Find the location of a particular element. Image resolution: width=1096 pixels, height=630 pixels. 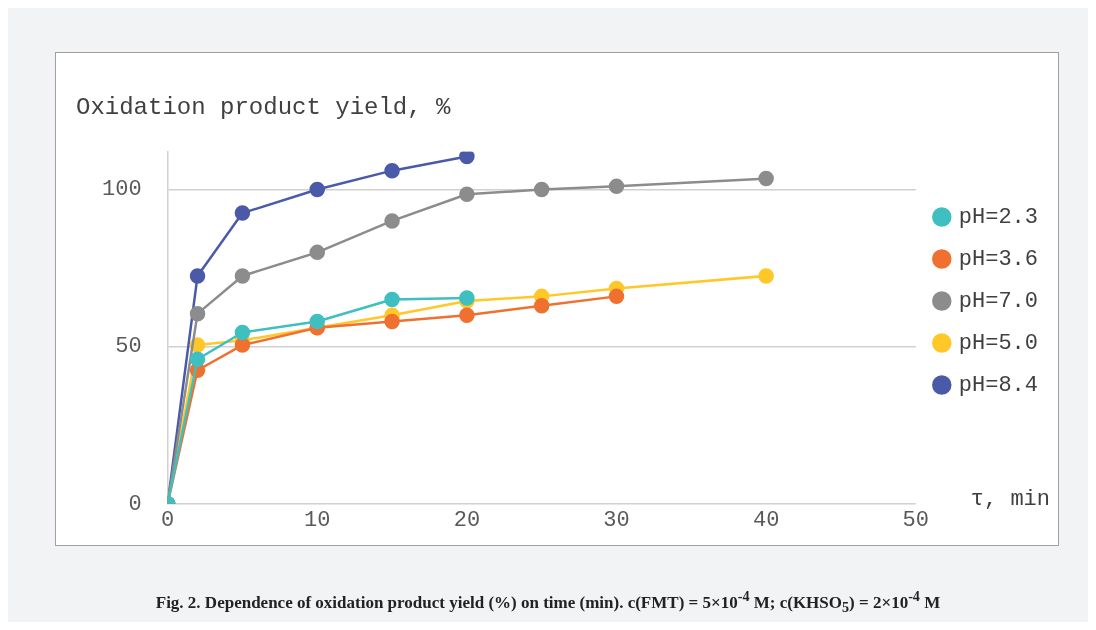

legend-label: pH=3.6 is located at coordinates (998, 259).